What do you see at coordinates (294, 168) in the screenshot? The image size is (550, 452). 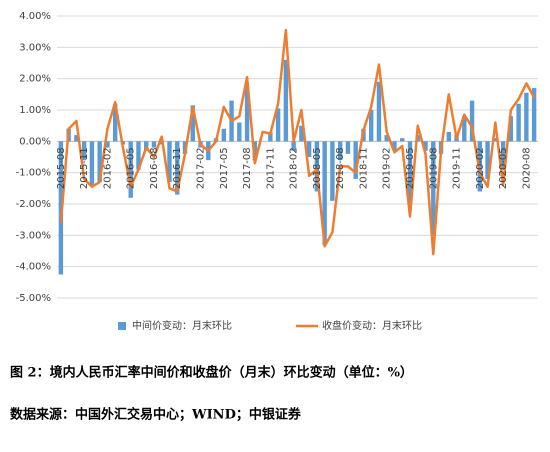 I see `x-tick-label: 2018-02` at bounding box center [294, 168].